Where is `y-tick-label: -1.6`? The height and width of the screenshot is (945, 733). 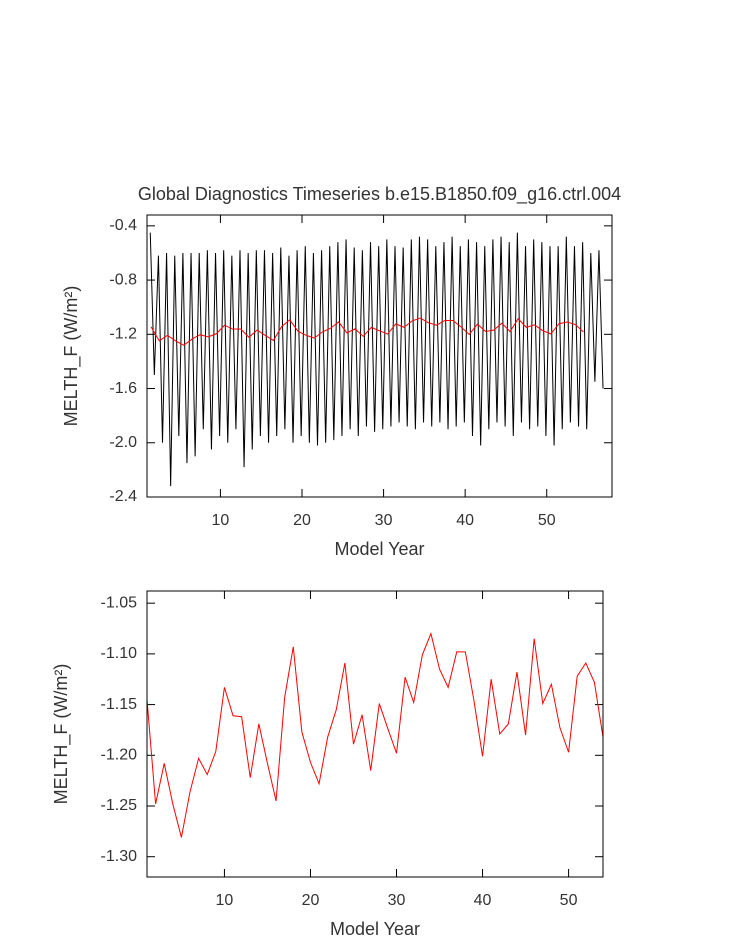
y-tick-label: -1.6 is located at coordinates (123, 388).